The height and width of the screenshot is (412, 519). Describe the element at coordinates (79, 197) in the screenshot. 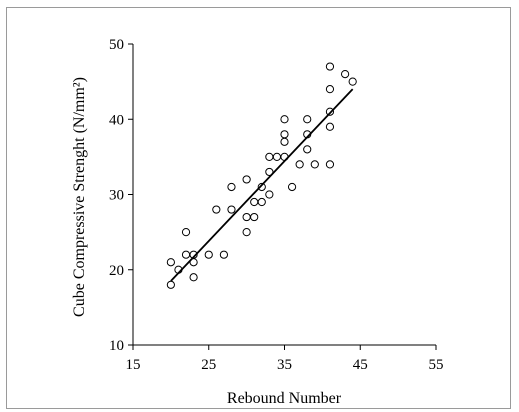

I see `y-axis-title: Cube Compressive Strenght (N/mm²)` at that location.